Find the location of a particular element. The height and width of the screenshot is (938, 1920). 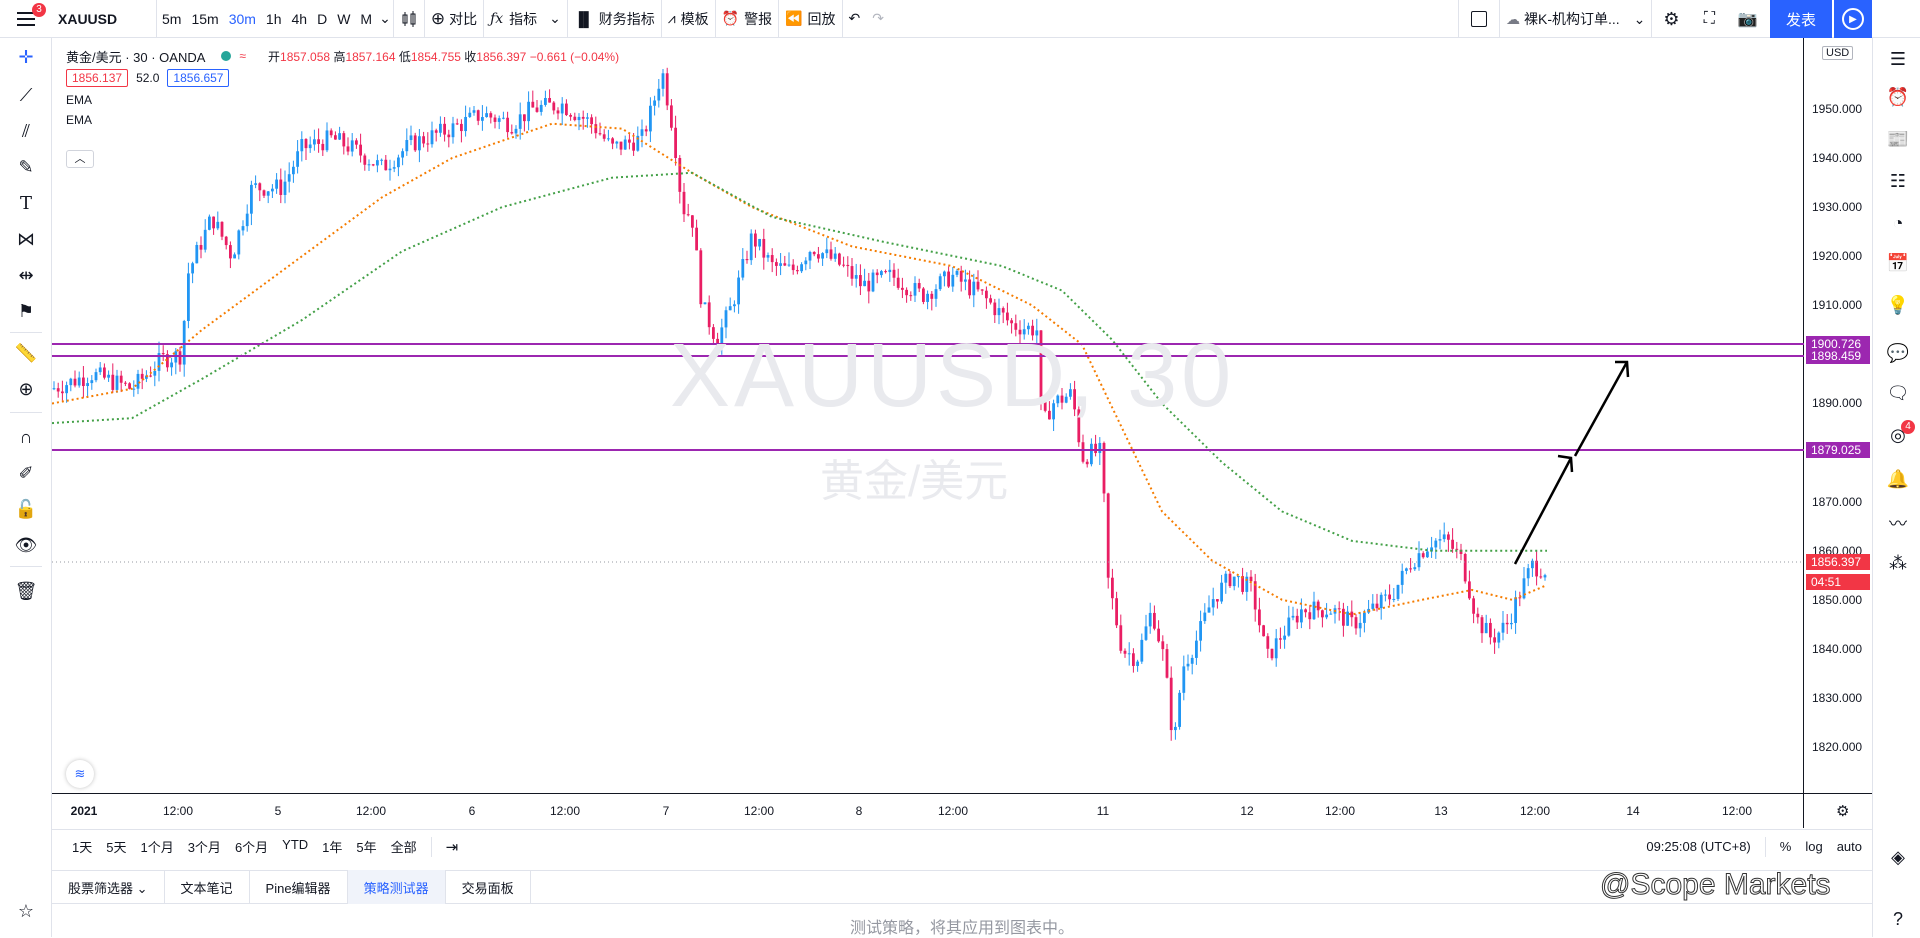

interval-4h: 4h is located at coordinates (299, 18).